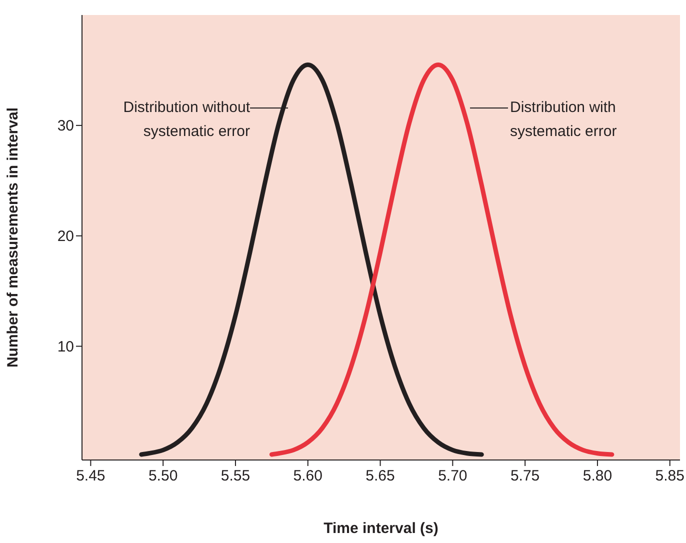 This screenshot has height=543, width=686. Describe the element at coordinates (453, 476) in the screenshot. I see `x-tick-label: 5.70` at that location.